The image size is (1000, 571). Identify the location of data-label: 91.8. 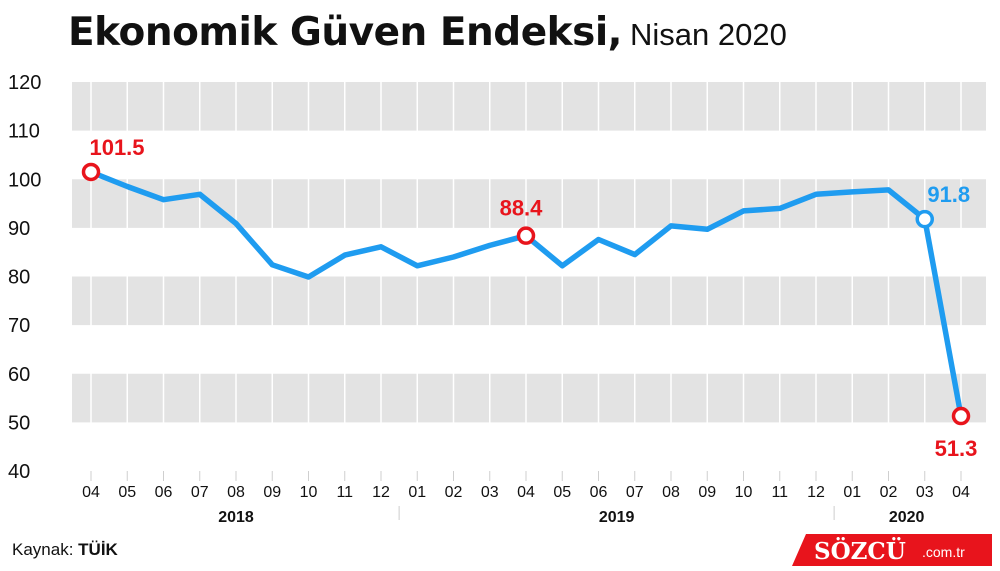
(948, 194).